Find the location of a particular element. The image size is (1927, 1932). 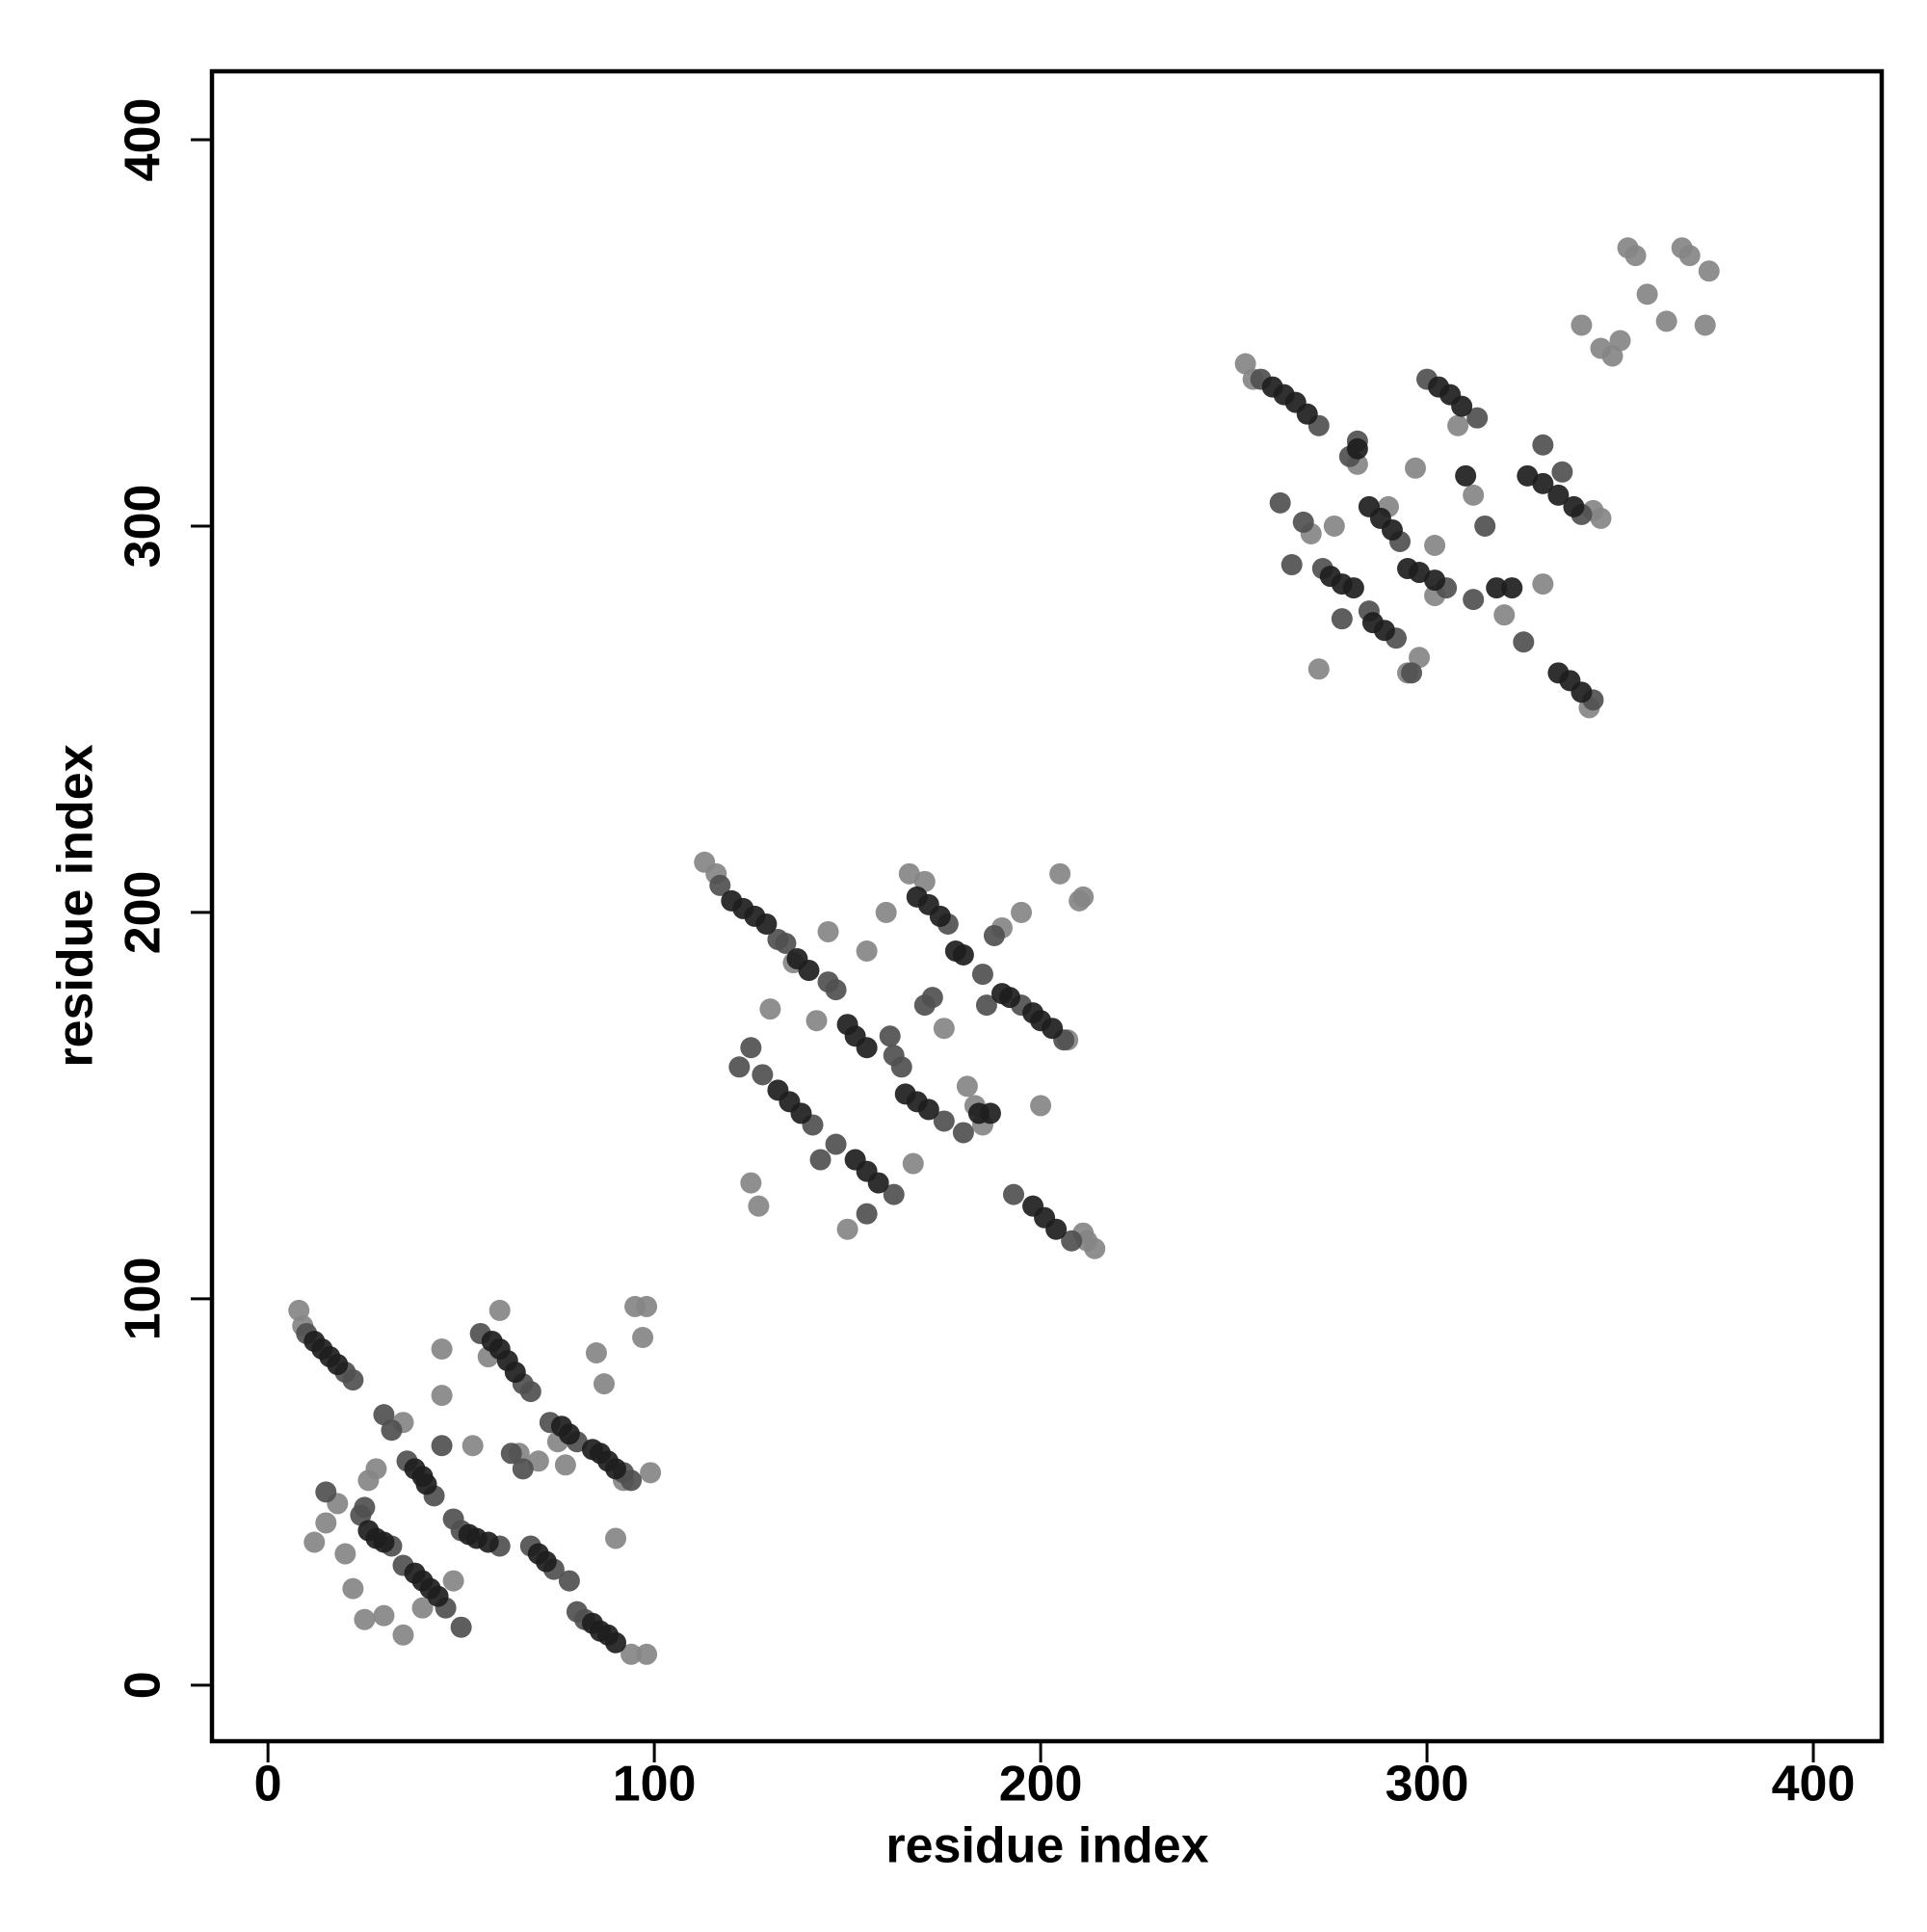

x-tick-label: 0 is located at coordinates (268, 1785).